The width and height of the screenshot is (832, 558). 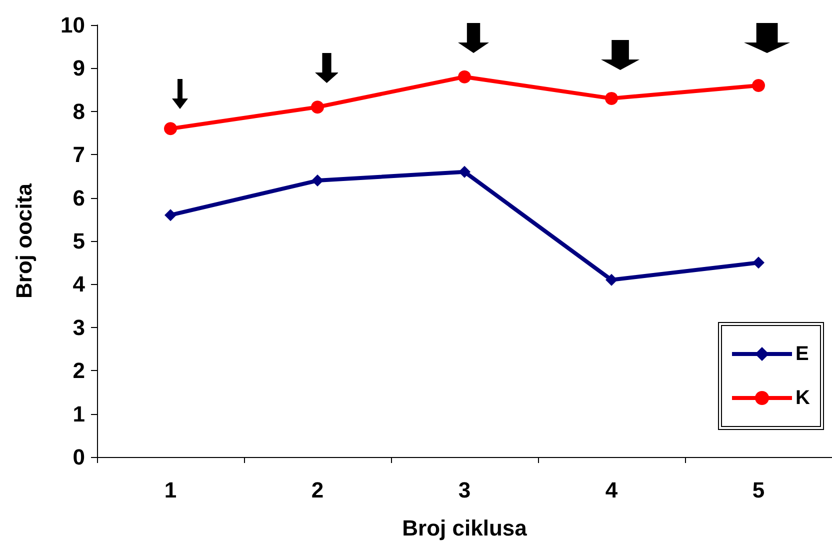 What do you see at coordinates (78, 413) in the screenshot?
I see `y-tick-label: 1` at bounding box center [78, 413].